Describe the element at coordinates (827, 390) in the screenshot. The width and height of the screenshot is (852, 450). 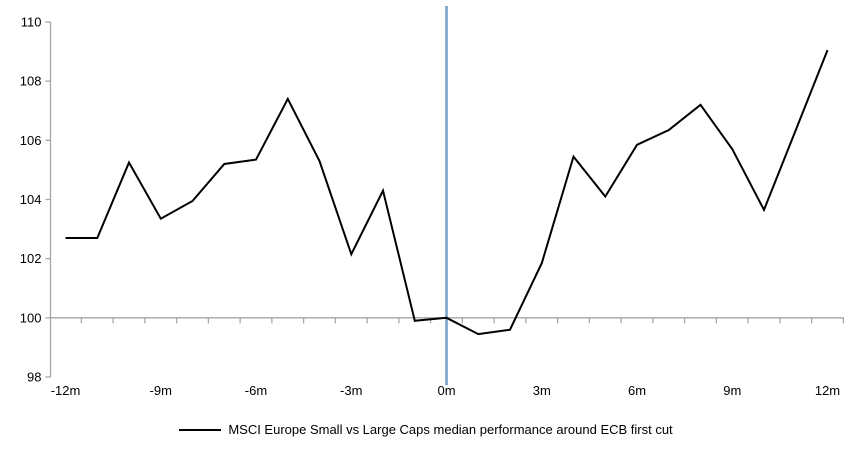
I see `x-tick-label: 12m` at that location.